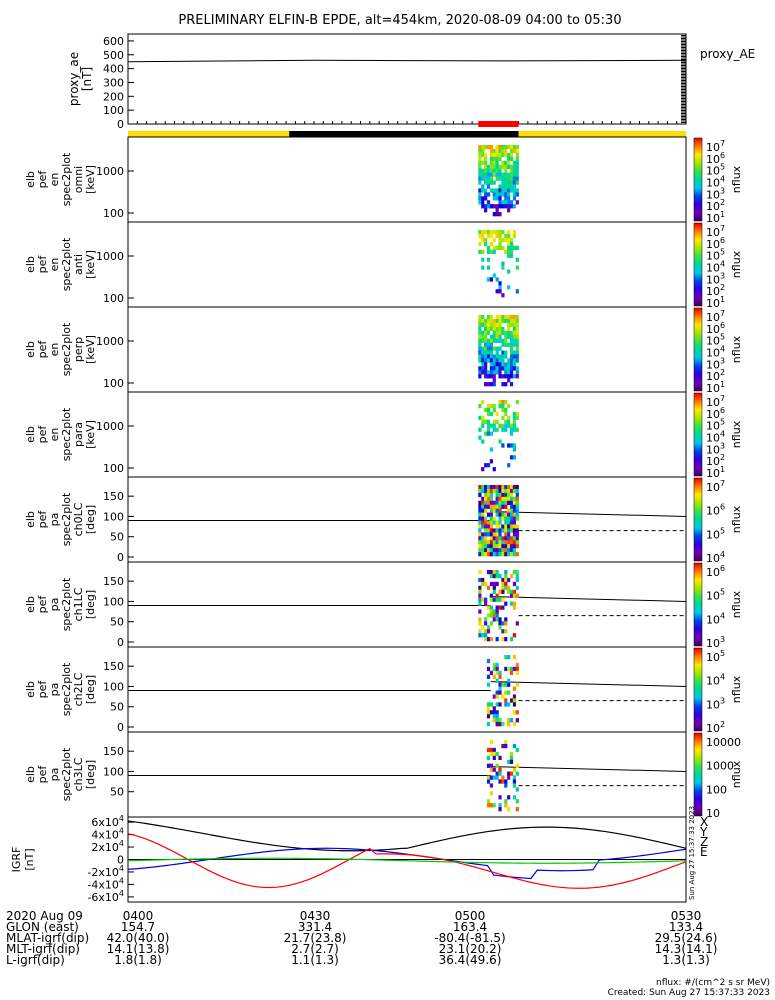 The width and height of the screenshot is (775, 1000). What do you see at coordinates (42, 604) in the screenshot?
I see `y-axis-label: pef` at bounding box center [42, 604].